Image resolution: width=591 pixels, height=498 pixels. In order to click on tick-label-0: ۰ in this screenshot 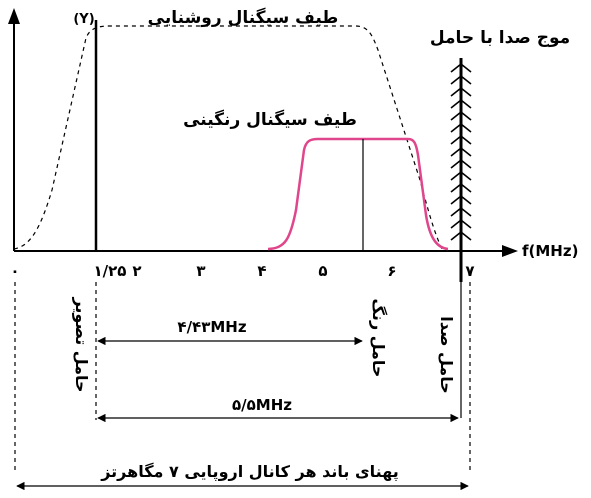, I will do `click(14, 271)`.